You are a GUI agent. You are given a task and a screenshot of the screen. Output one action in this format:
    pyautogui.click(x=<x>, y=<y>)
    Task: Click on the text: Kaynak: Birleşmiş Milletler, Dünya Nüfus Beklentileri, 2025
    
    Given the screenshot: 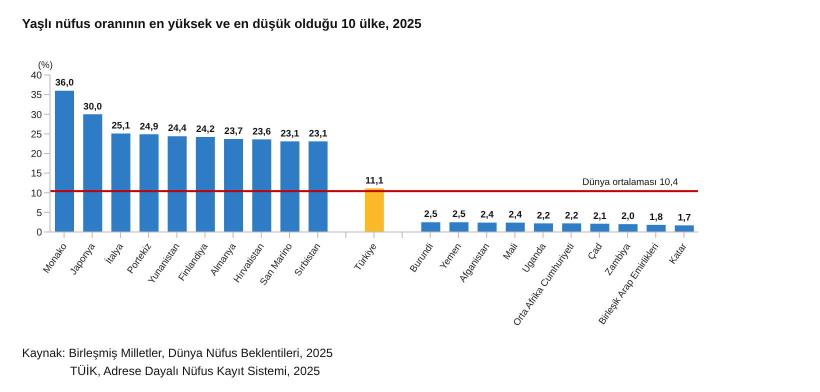 What is the action you would take?
    pyautogui.click(x=177, y=353)
    